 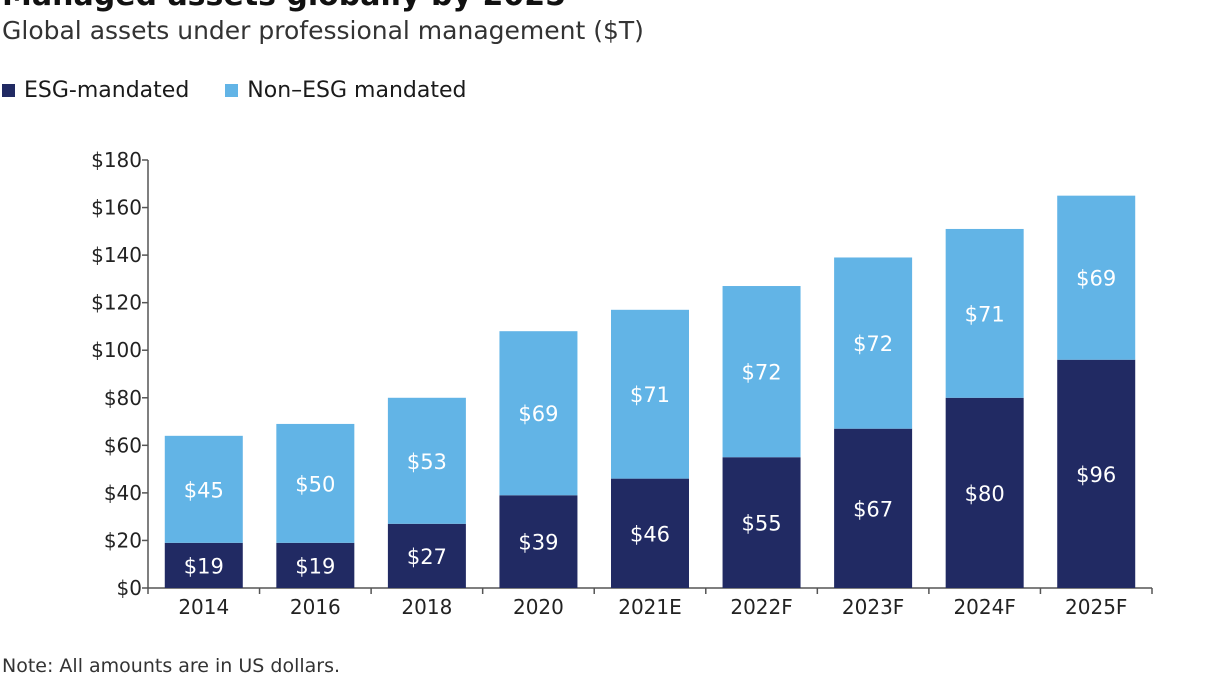 I want to click on x-tick-label: 2023F, so click(x=873, y=607).